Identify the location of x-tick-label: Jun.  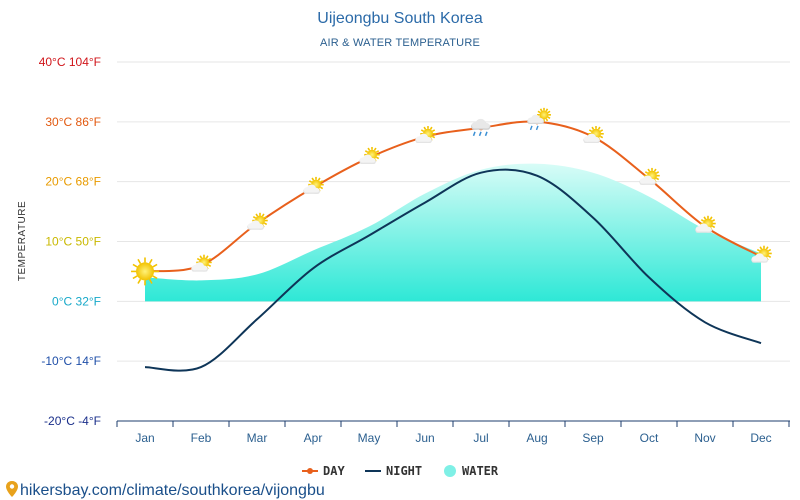
(424, 438).